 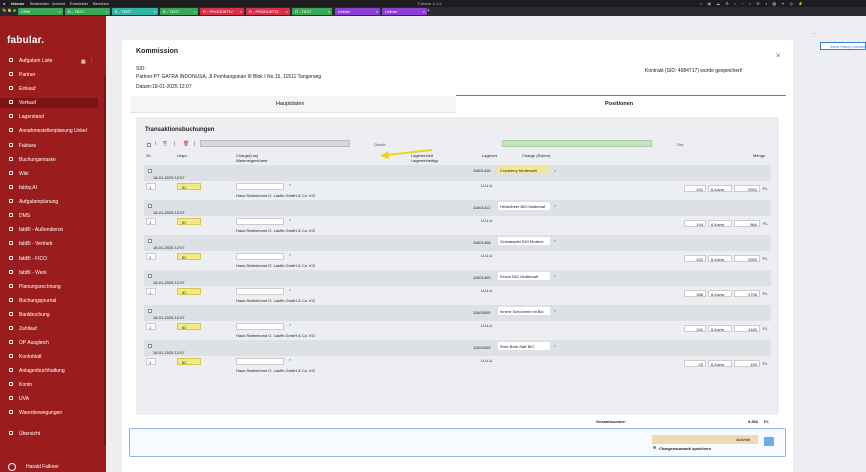 I want to click on row-product-field: Rote-Bete-Saft BIO, so click(x=524, y=346).